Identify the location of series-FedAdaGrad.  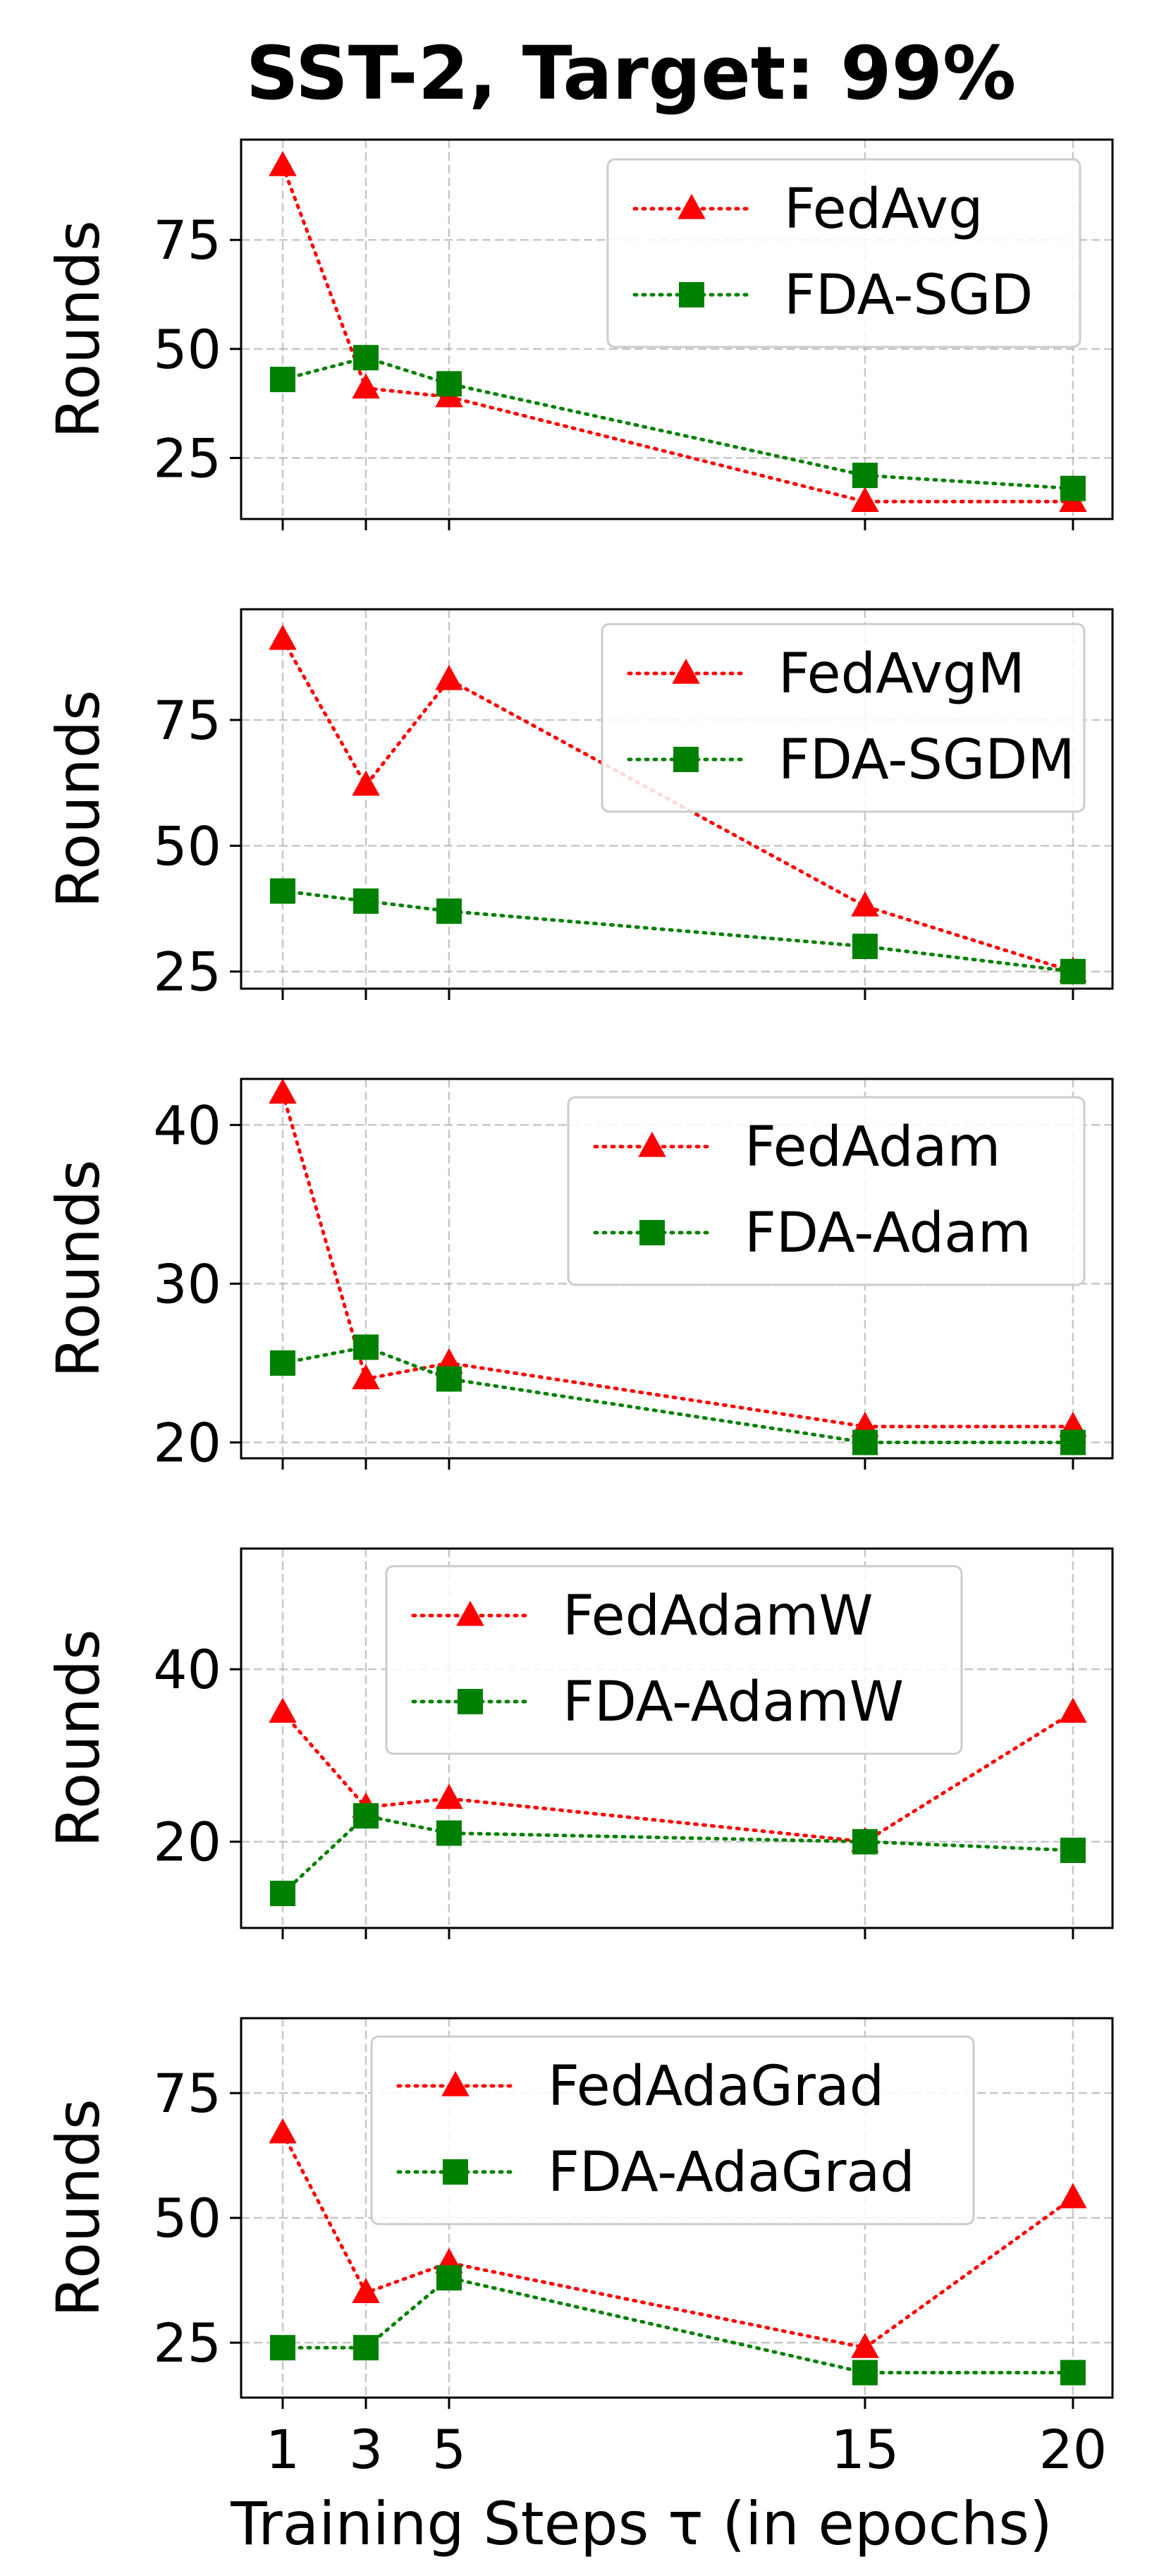
(678, 2238).